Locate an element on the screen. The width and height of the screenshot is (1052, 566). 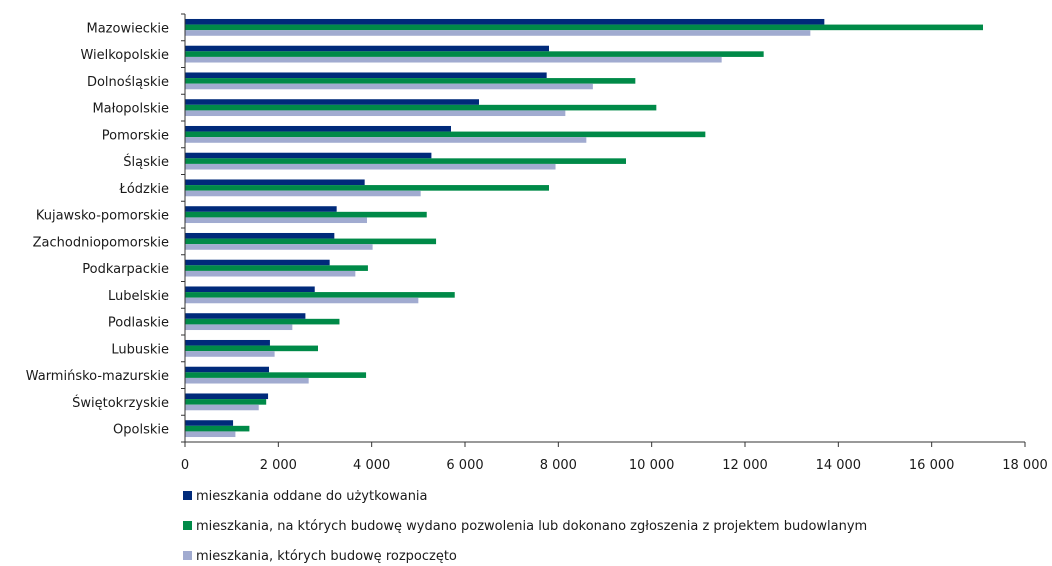
legend-label: mieszkania, których budowę rozpoczęto is located at coordinates (326, 556).